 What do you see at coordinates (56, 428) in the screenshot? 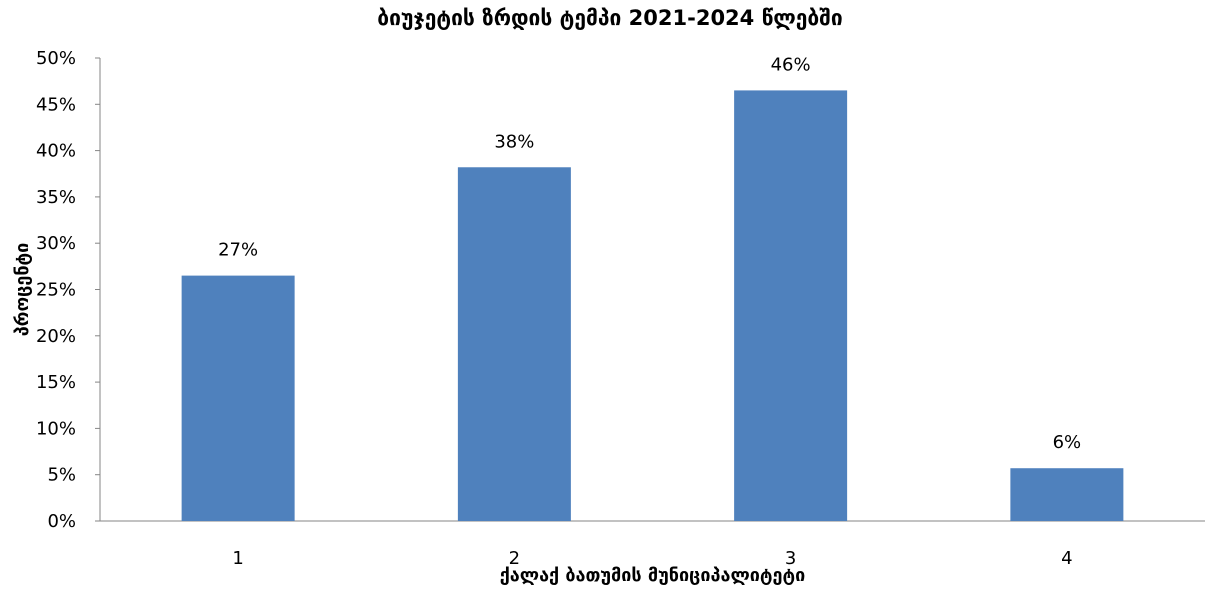
I see `y-tick-label: 10%` at bounding box center [56, 428].